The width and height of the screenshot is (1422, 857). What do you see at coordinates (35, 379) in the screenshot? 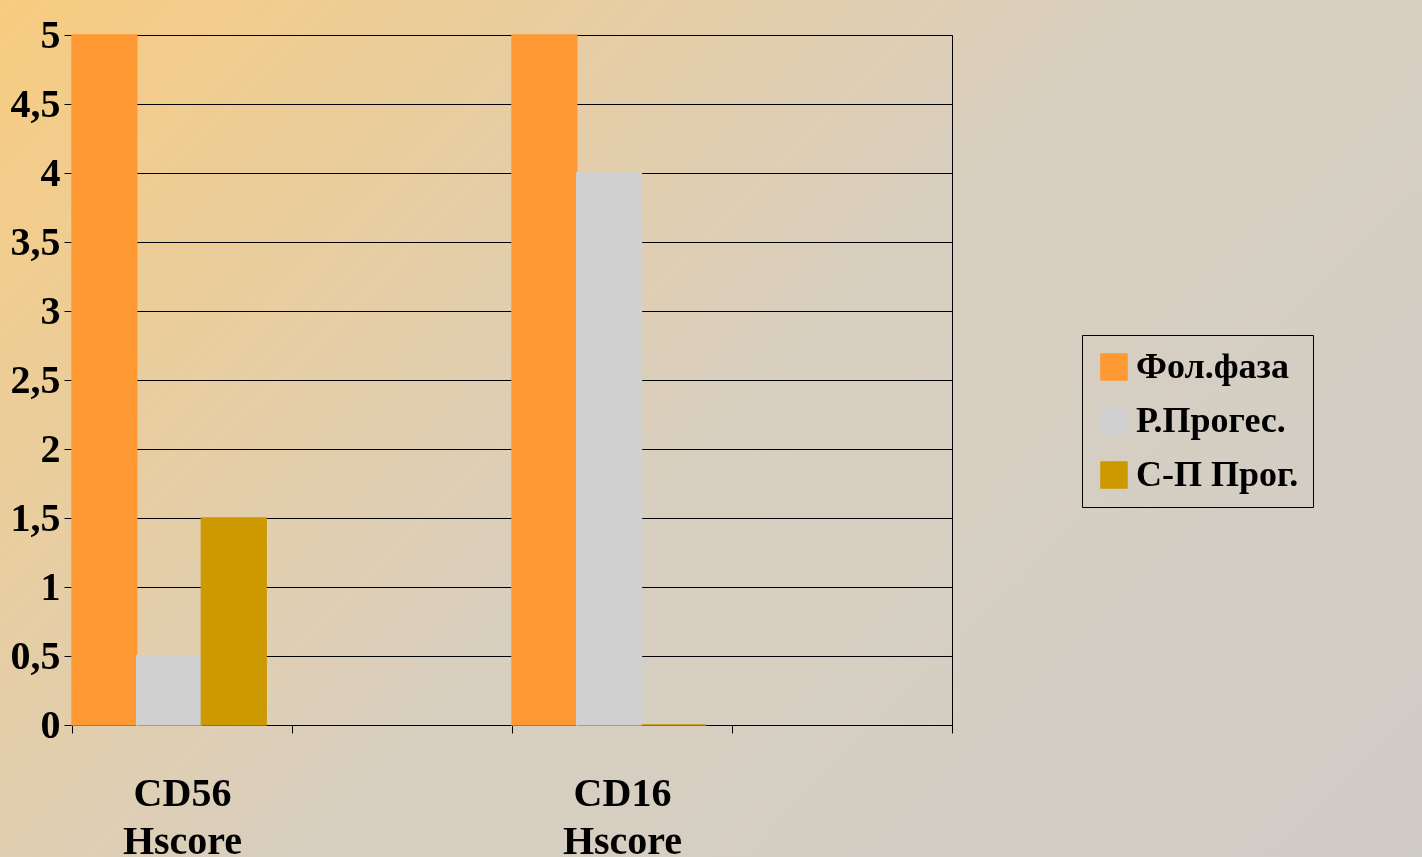
I see `y-tick-label: 2,5` at bounding box center [35, 379].